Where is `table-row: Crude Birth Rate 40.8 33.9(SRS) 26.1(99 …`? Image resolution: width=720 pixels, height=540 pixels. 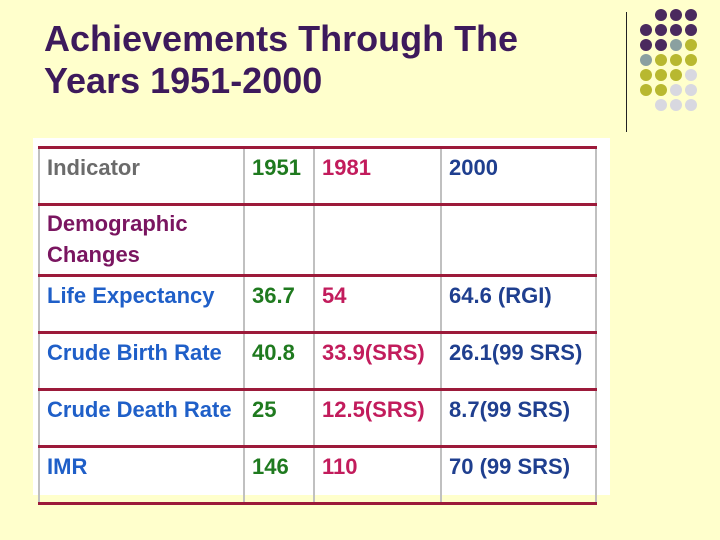
table-row: Crude Birth Rate 40.8 33.9(SRS) 26.1(99 … is located at coordinates (317, 360).